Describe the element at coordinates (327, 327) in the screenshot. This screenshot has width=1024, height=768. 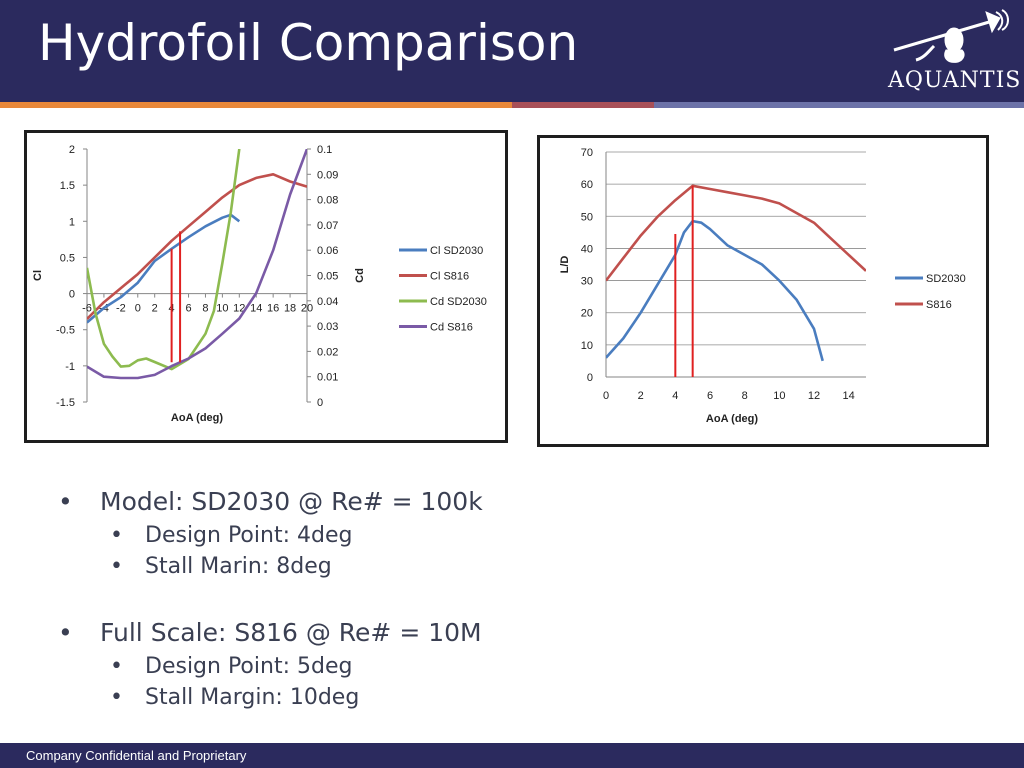
I see `y2-tick-label: 0.03` at that location.